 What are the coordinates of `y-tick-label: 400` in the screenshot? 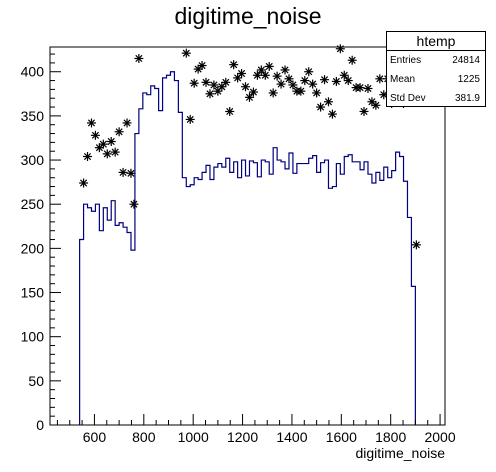 It's located at (33, 72).